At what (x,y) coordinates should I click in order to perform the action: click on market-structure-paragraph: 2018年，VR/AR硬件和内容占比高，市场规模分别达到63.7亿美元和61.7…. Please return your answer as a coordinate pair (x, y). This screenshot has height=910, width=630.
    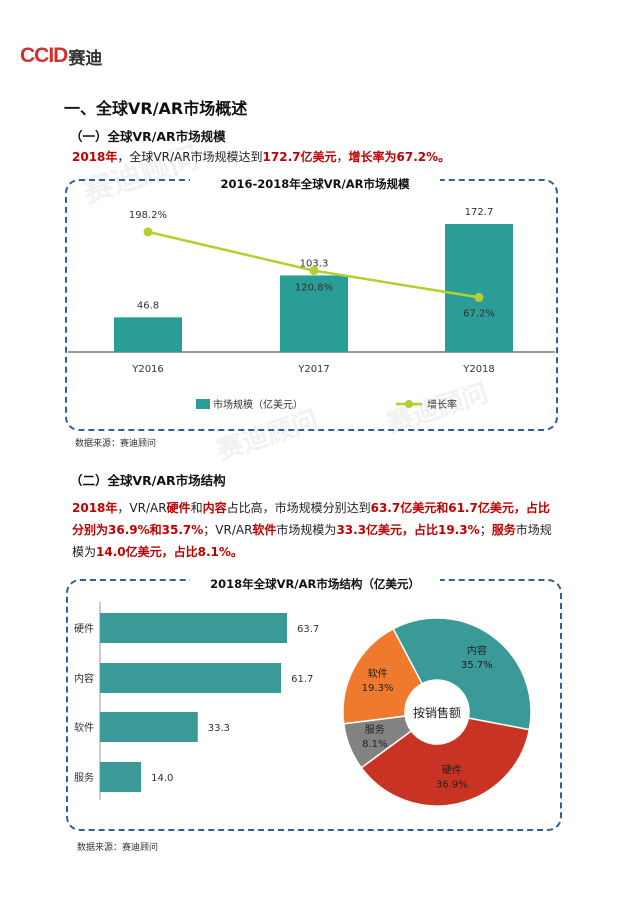
    Looking at the image, I should click on (322, 530).